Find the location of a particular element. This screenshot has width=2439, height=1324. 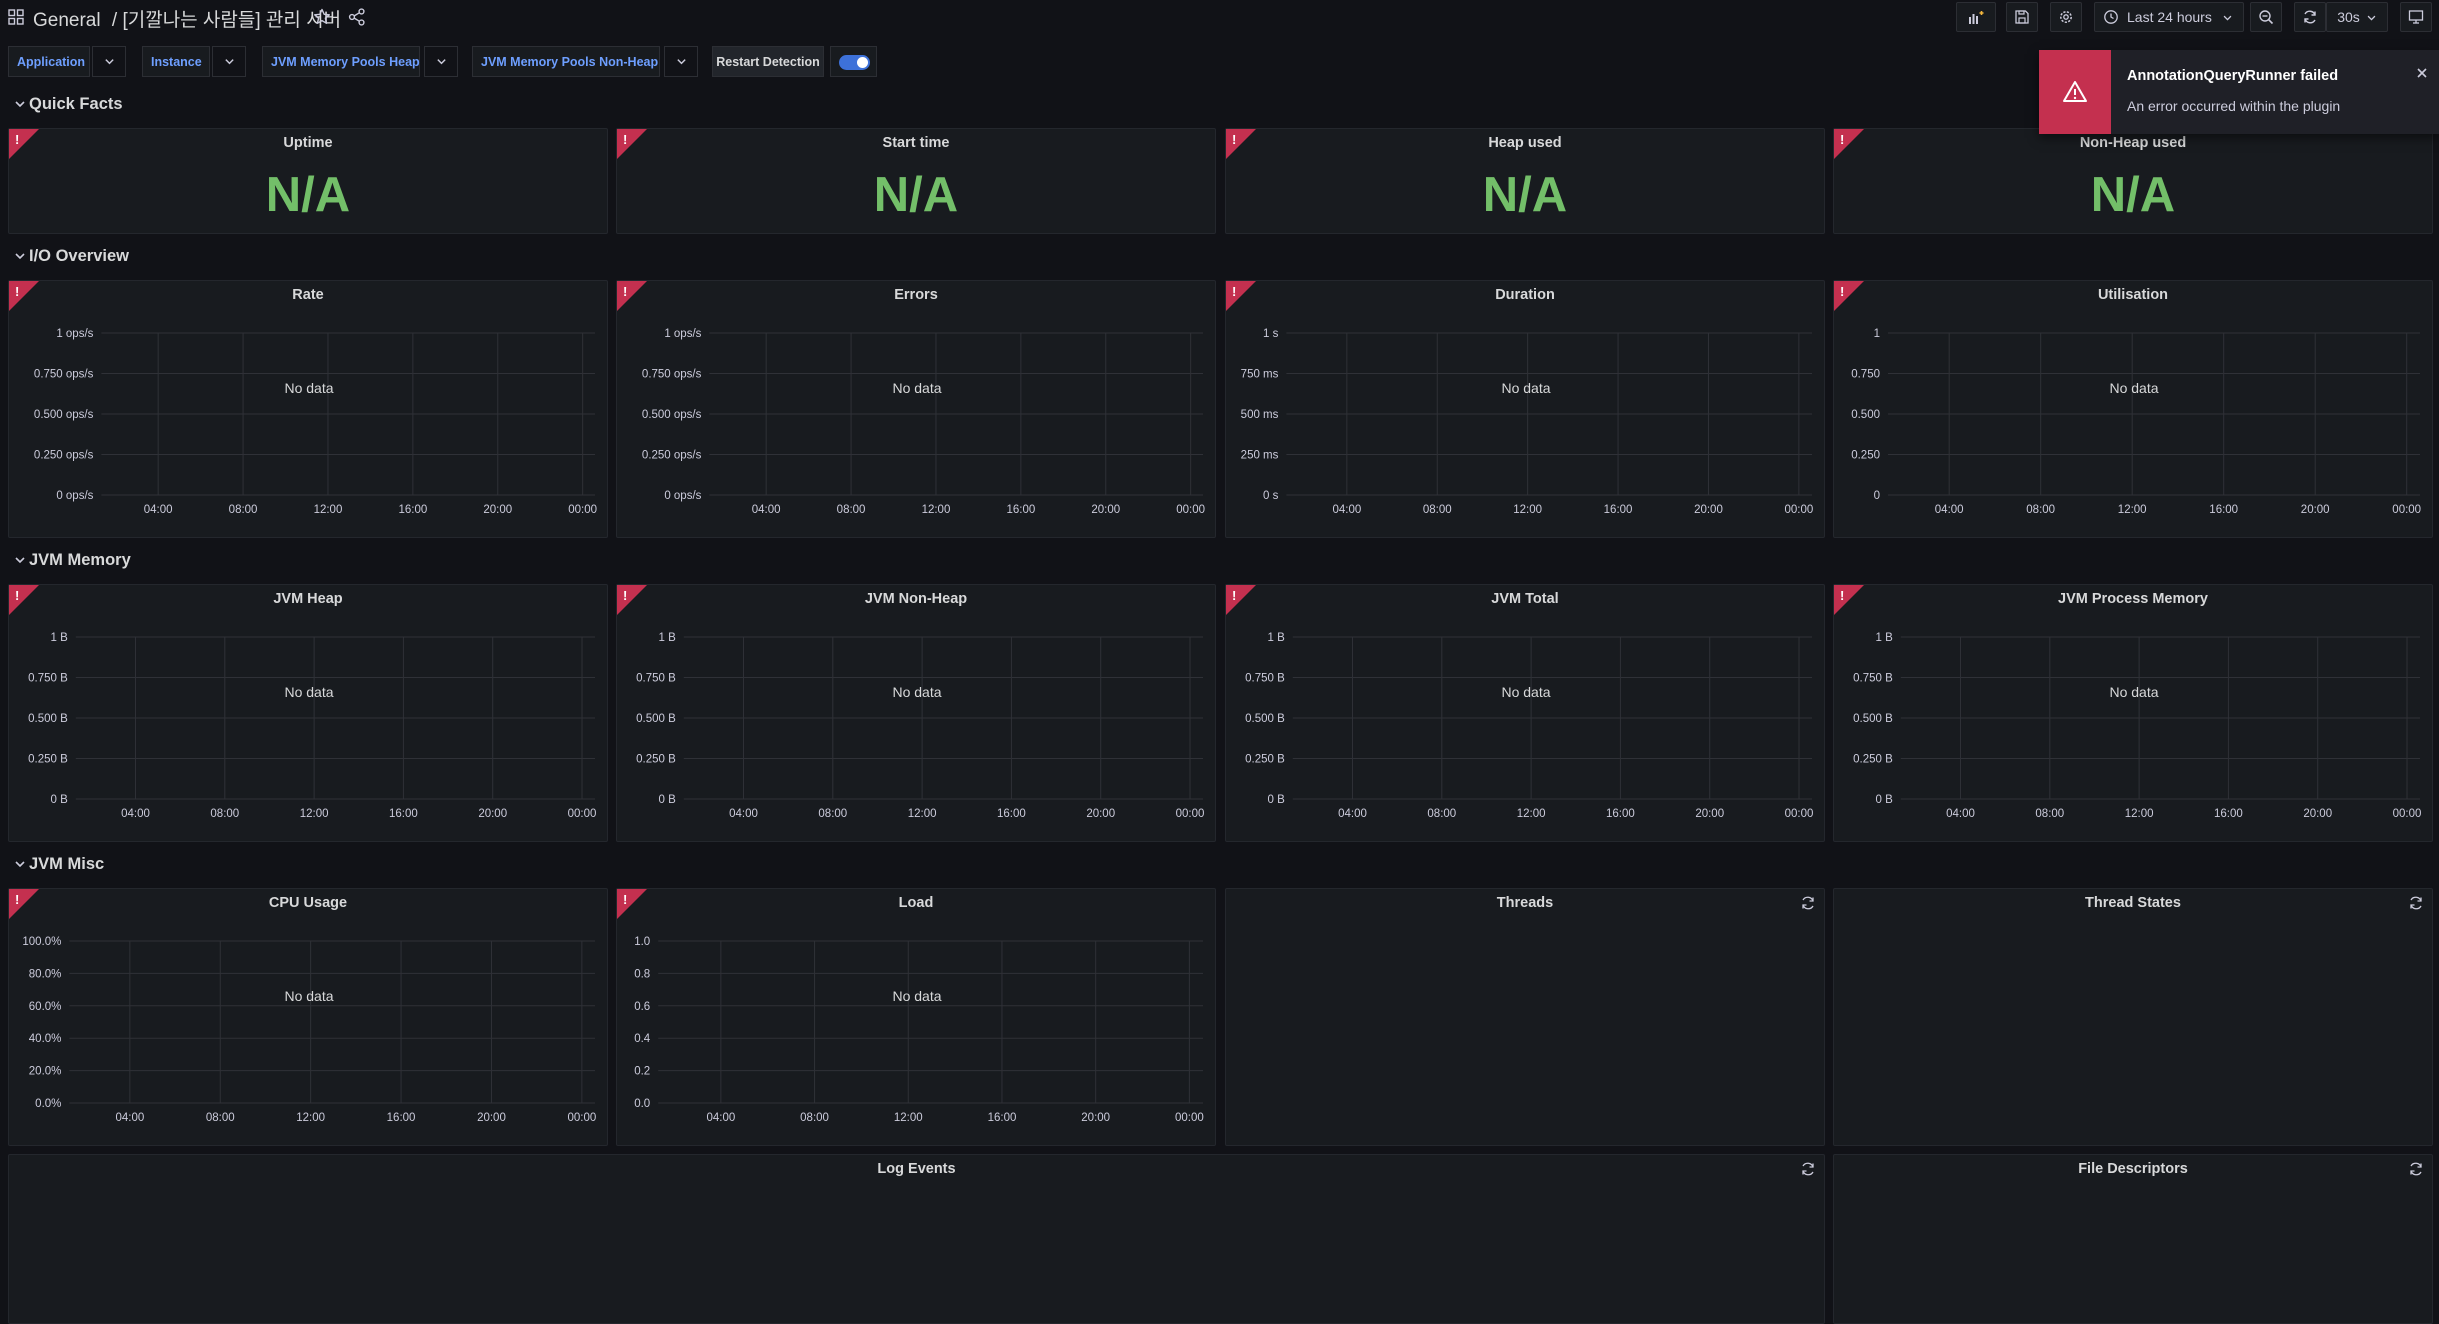

row-header-jvm-misc: JVM Misc is located at coordinates (59, 864).